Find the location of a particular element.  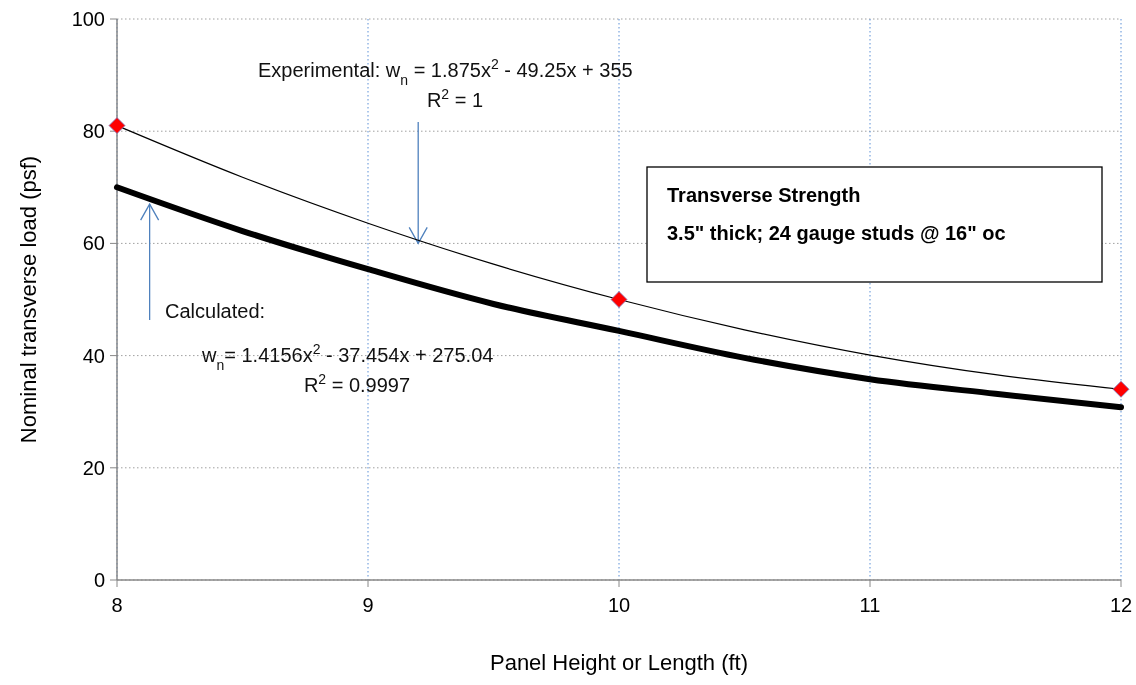

x-tick-label: 9 is located at coordinates (368, 605).